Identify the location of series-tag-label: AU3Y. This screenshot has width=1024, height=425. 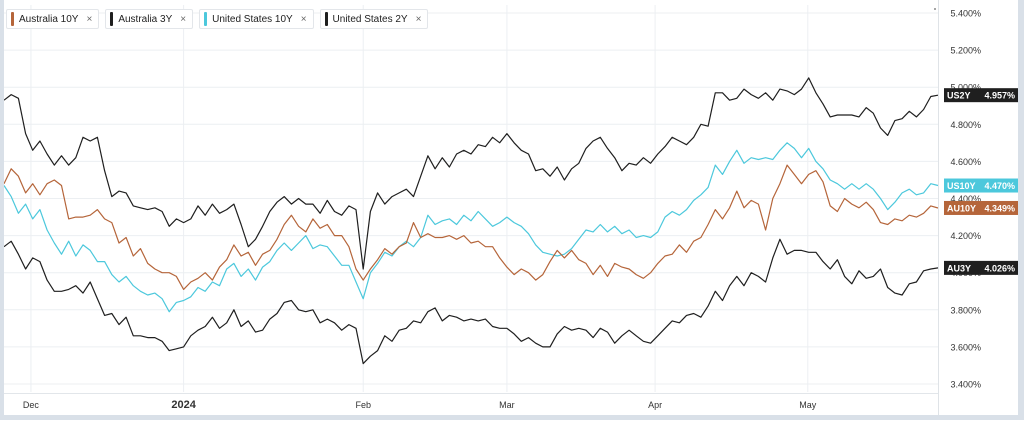
(959, 268).